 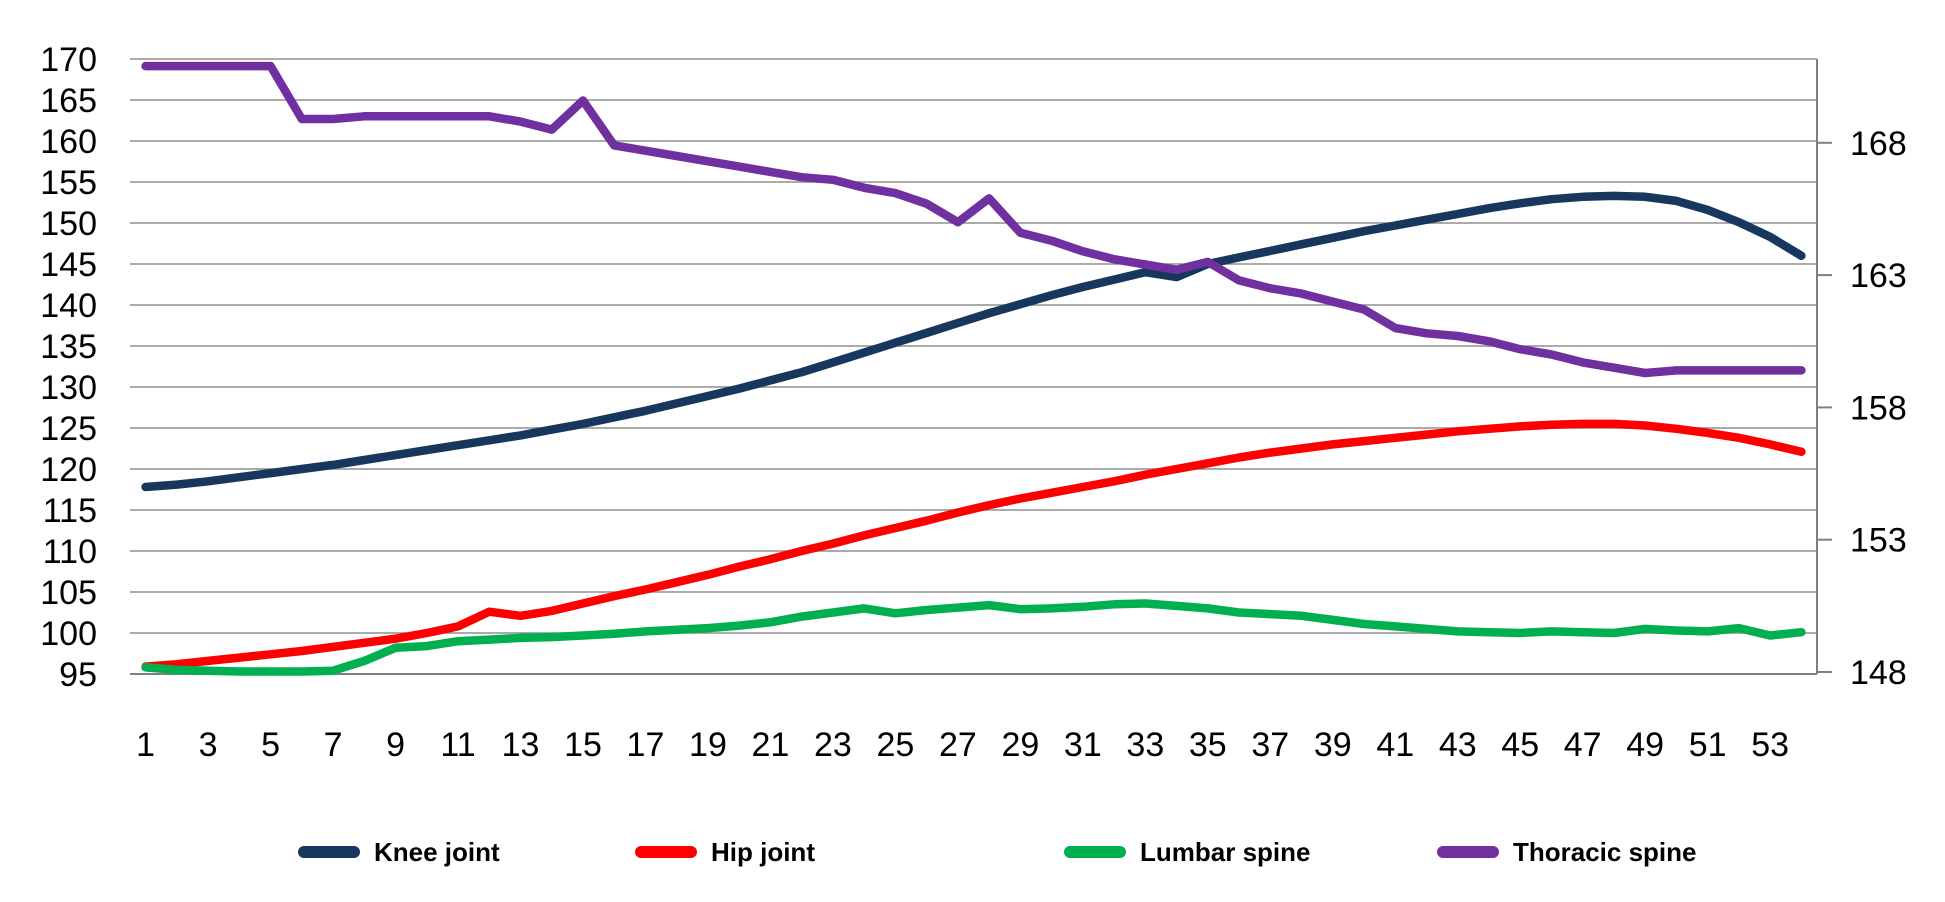 What do you see at coordinates (437, 852) in the screenshot?
I see `legend-label: Knee joint` at bounding box center [437, 852].